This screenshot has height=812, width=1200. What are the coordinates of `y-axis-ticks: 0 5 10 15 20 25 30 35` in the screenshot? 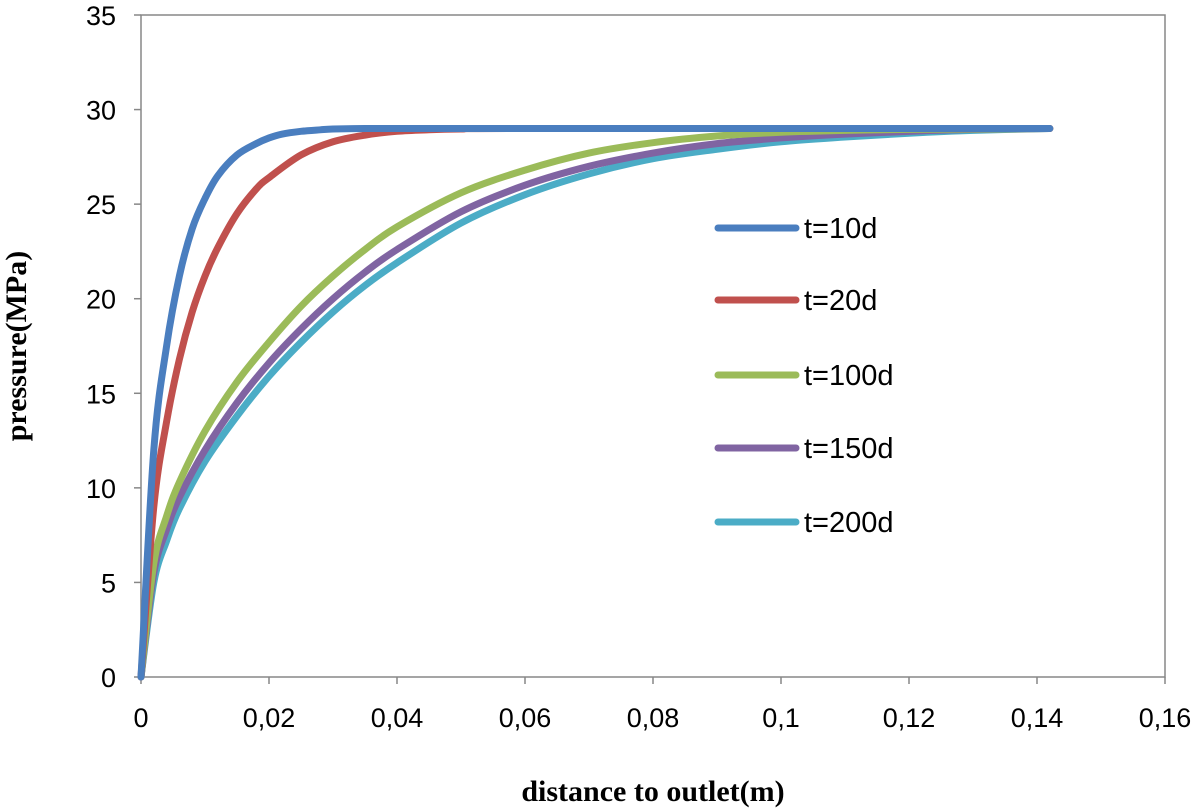 It's located at (113, 347).